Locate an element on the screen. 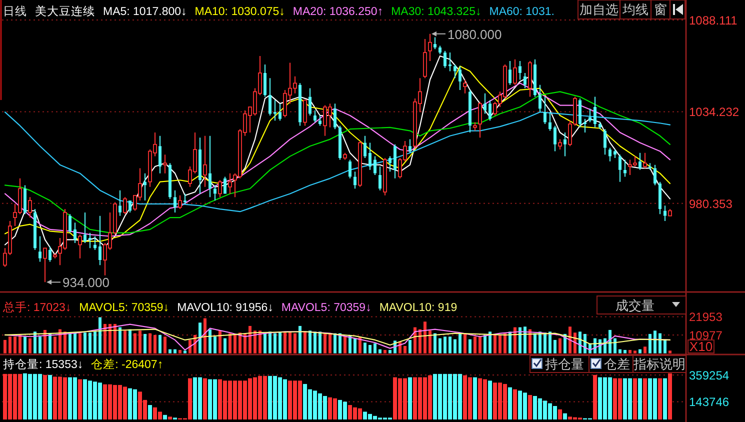 This screenshot has width=745, height=422. text: MA30: 1043.325↓ is located at coordinates (436, 12).